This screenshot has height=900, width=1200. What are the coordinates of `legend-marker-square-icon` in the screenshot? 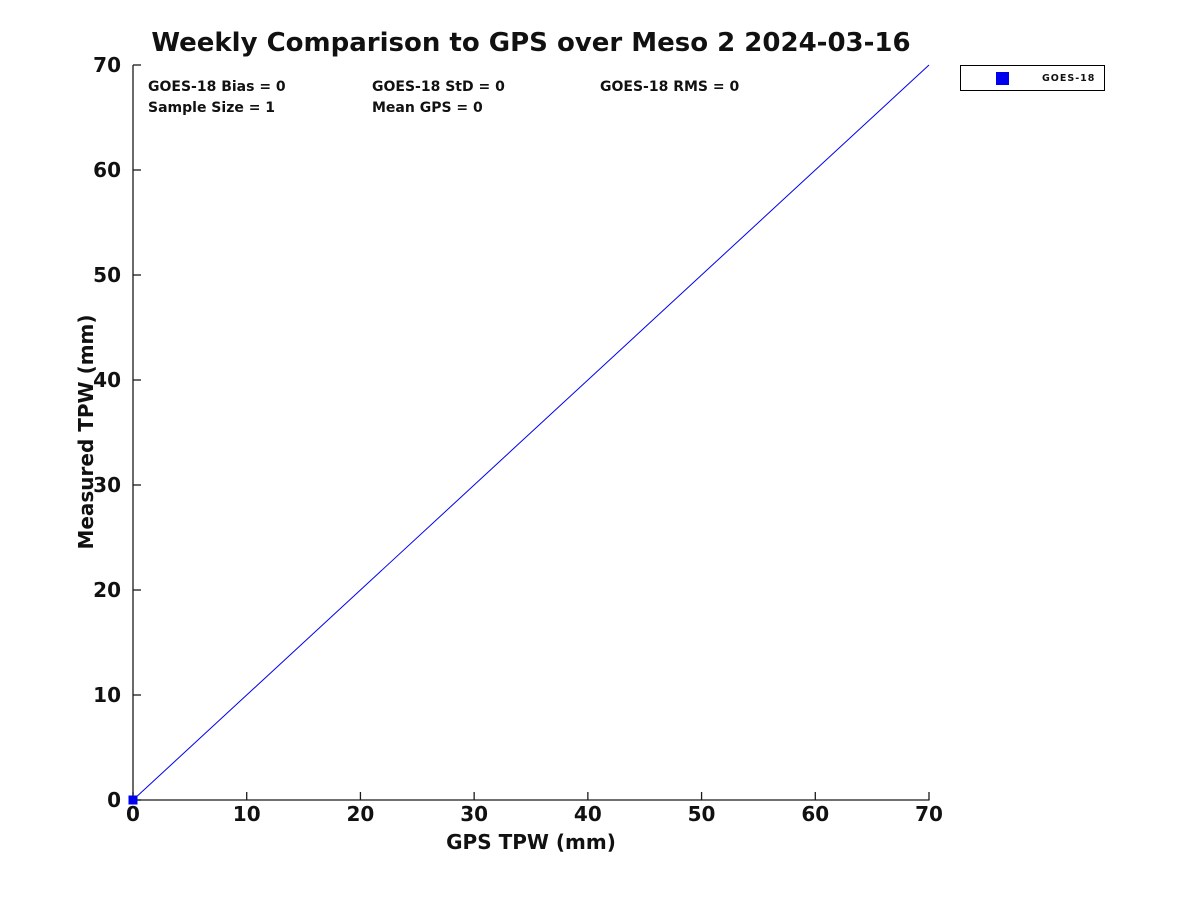 It's located at (1002, 78).